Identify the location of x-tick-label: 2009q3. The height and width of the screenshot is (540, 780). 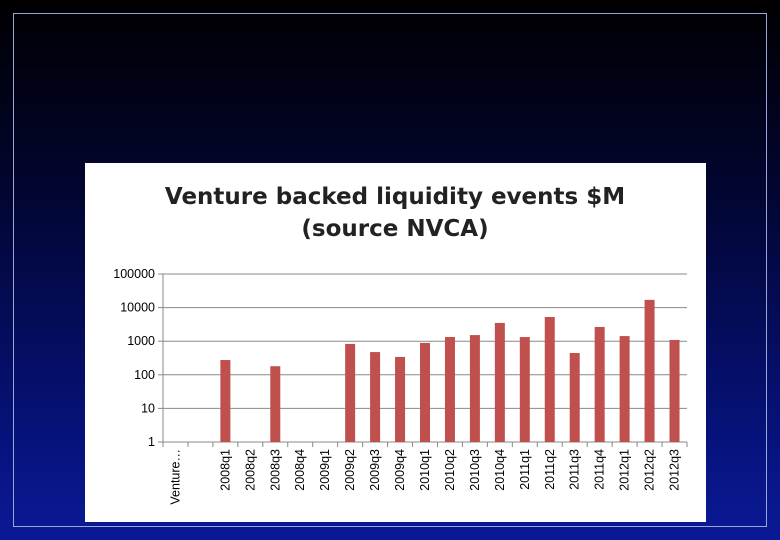
(375, 470).